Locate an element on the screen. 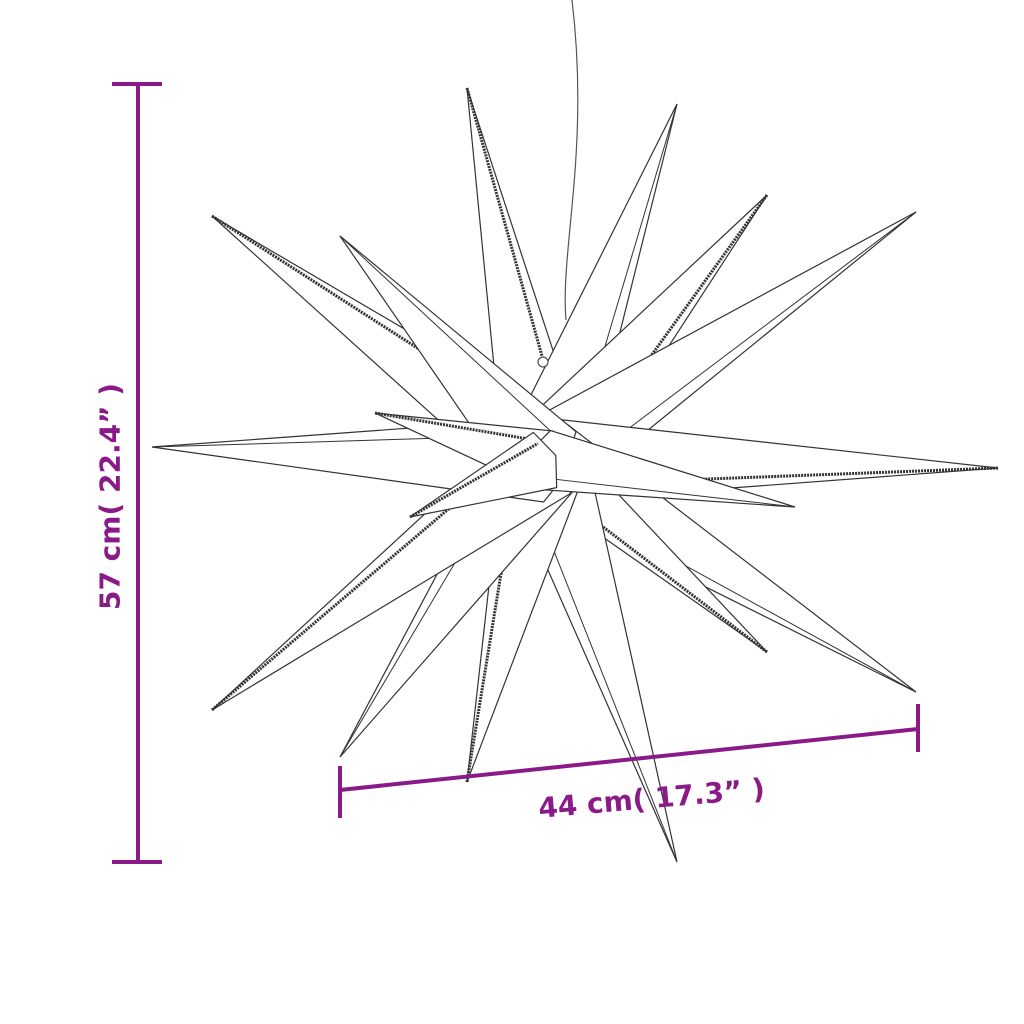  height-label: 57 cm( 22.4” ) is located at coordinates (110, 496).